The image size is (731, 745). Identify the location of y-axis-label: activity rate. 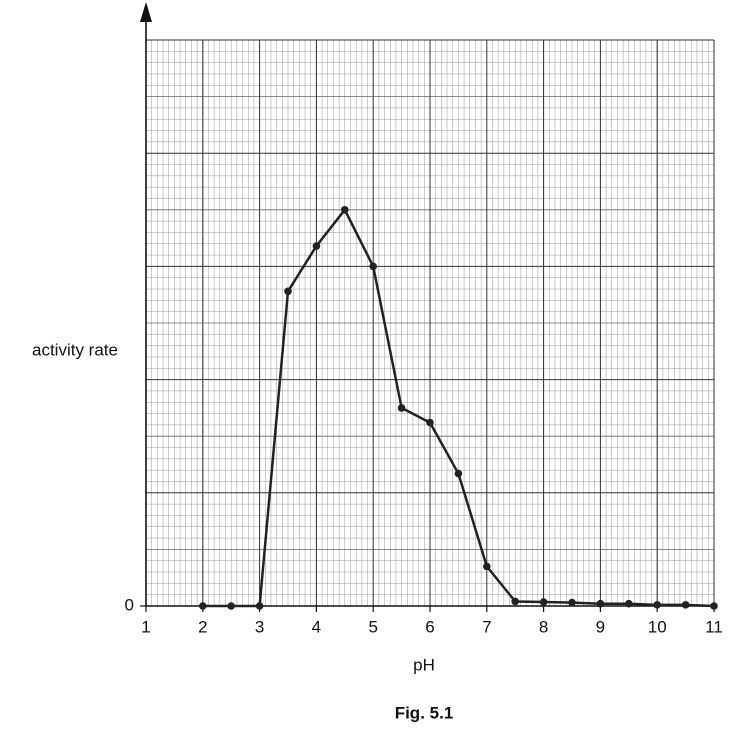
(75, 349).